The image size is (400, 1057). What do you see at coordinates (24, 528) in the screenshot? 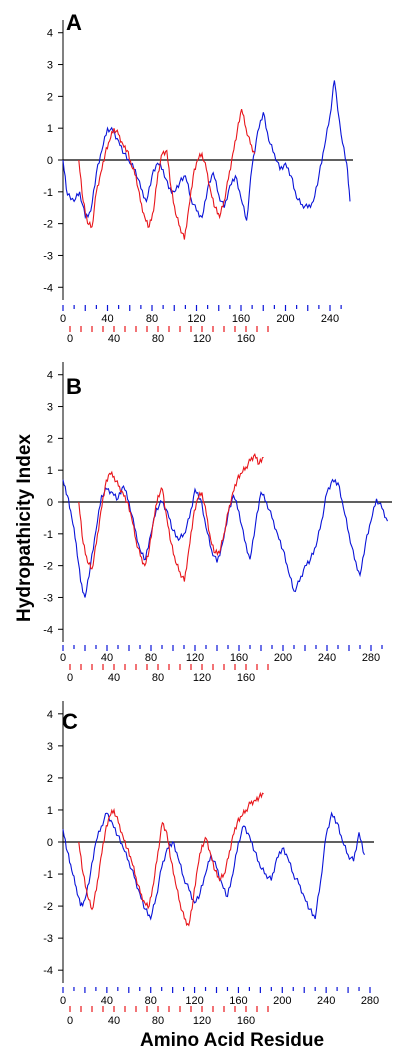
I see `y-axis-label: Hydropathicity Index` at bounding box center [24, 528].